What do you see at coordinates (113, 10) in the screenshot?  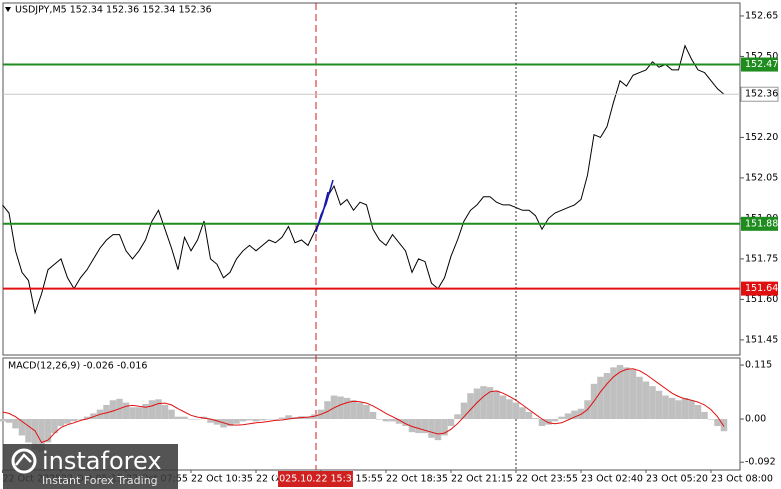 I see `chart-title: USDJPY,M5 152.34 152.36 152.34 152.36` at bounding box center [113, 10].